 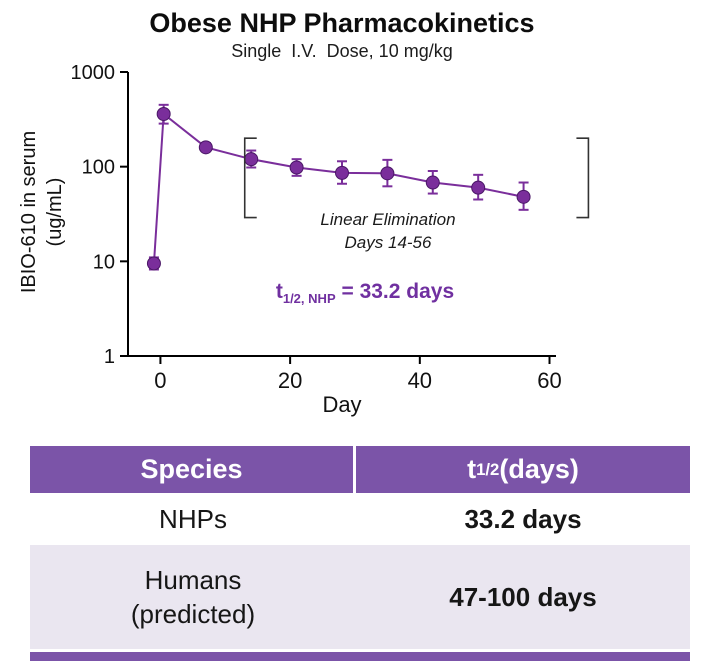 What do you see at coordinates (55, 212) in the screenshot?
I see `y-axis-label-line2: (ug/mL)` at bounding box center [55, 212].